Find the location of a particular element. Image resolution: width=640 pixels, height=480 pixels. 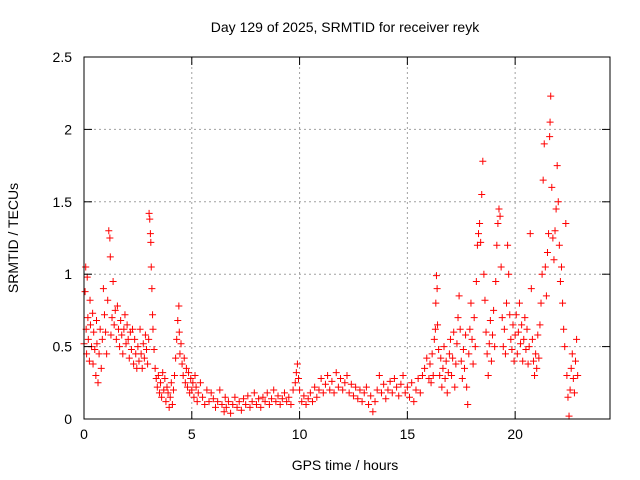

y-tick-label: 2.5 is located at coordinates (63, 57).